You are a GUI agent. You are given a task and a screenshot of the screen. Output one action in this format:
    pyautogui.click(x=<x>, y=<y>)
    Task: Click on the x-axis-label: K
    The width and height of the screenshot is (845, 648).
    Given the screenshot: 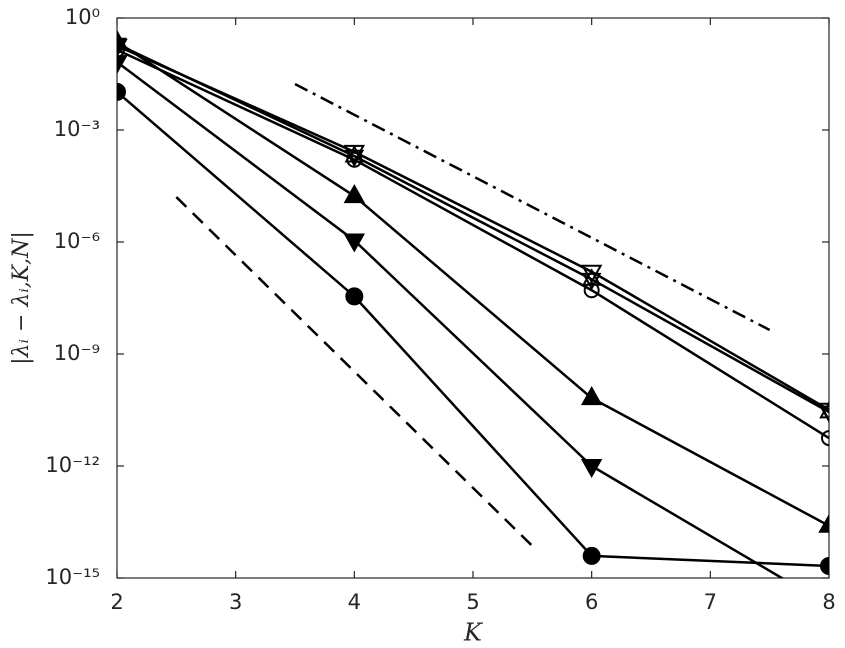 What is the action you would take?
    pyautogui.click(x=473, y=633)
    